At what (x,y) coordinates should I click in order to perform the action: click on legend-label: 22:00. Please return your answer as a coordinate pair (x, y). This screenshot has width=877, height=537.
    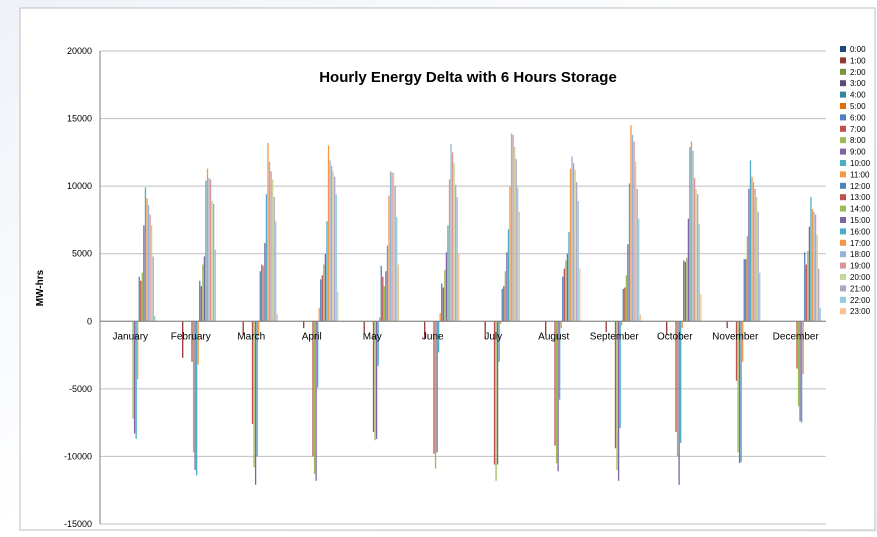
    Looking at the image, I should click on (860, 300).